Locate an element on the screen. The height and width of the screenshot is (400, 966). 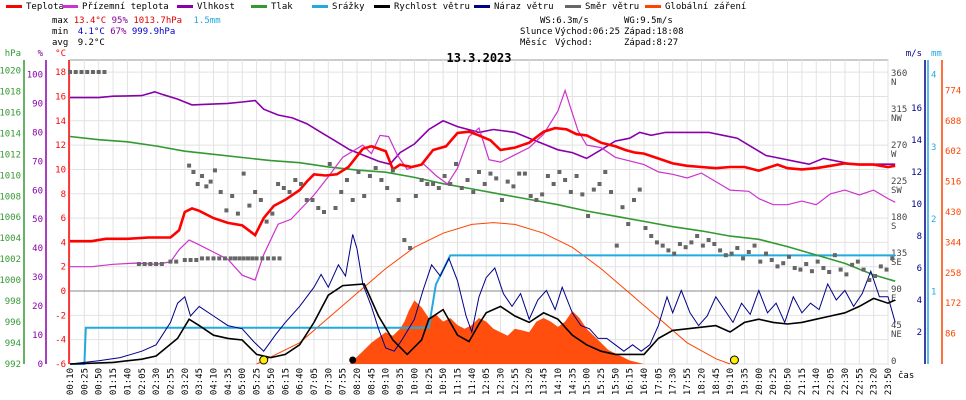
x-tick: 06:40 is located at coordinates (301, 381).